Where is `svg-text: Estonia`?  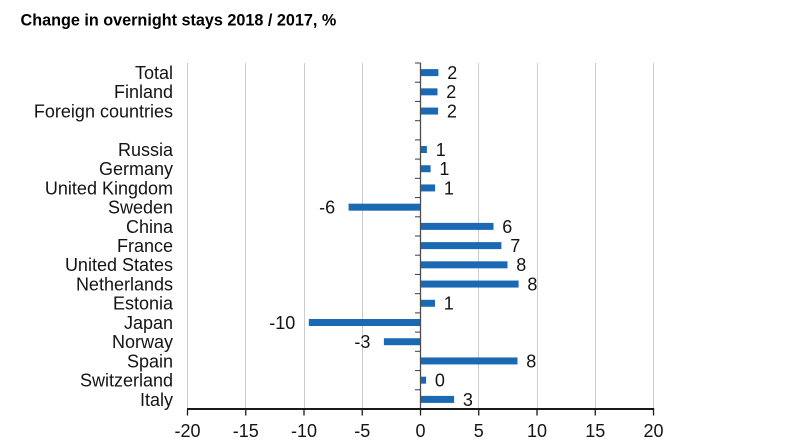 svg-text: Estonia is located at coordinates (143, 304).